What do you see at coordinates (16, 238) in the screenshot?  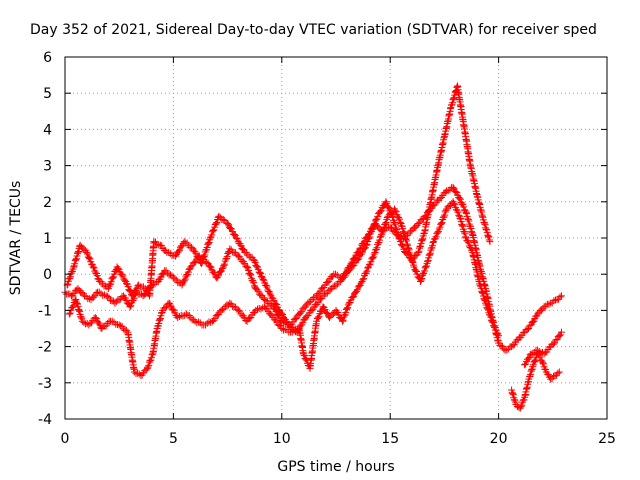 I see `y-axis-label: SDTVAR / TECUs` at bounding box center [16, 238].